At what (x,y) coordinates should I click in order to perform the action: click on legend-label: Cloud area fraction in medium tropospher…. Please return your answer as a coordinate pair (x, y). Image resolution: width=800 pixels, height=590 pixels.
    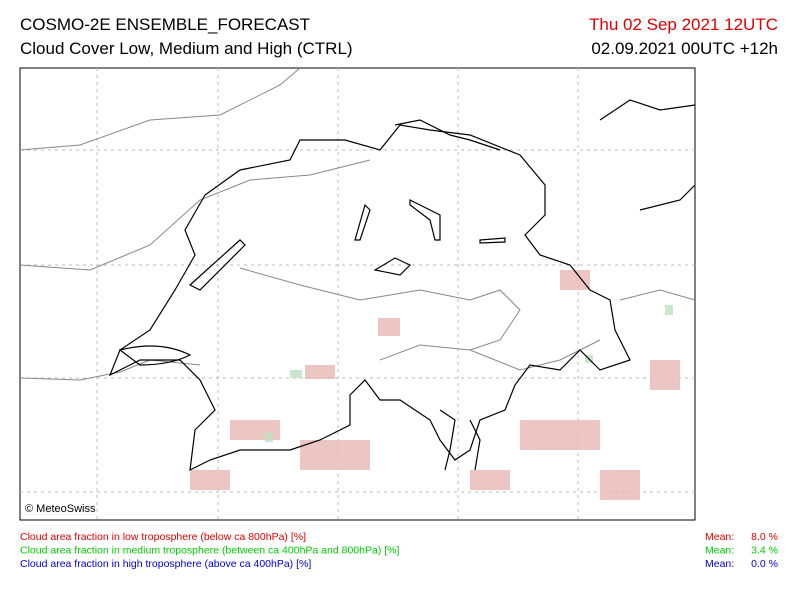
    Looking at the image, I should click on (209, 551).